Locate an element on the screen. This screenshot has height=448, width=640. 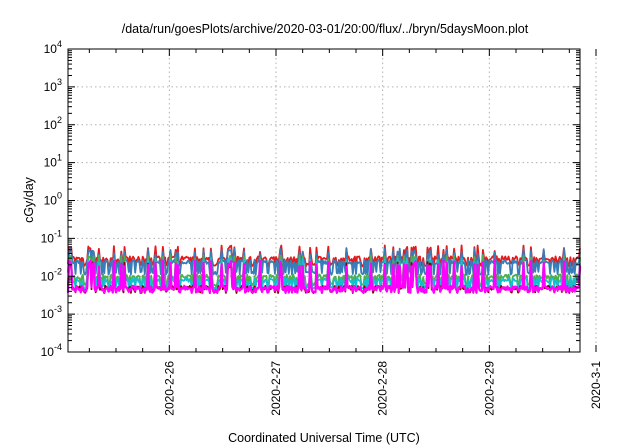
y-tick-label: 10⁻¹ is located at coordinates (51, 236).